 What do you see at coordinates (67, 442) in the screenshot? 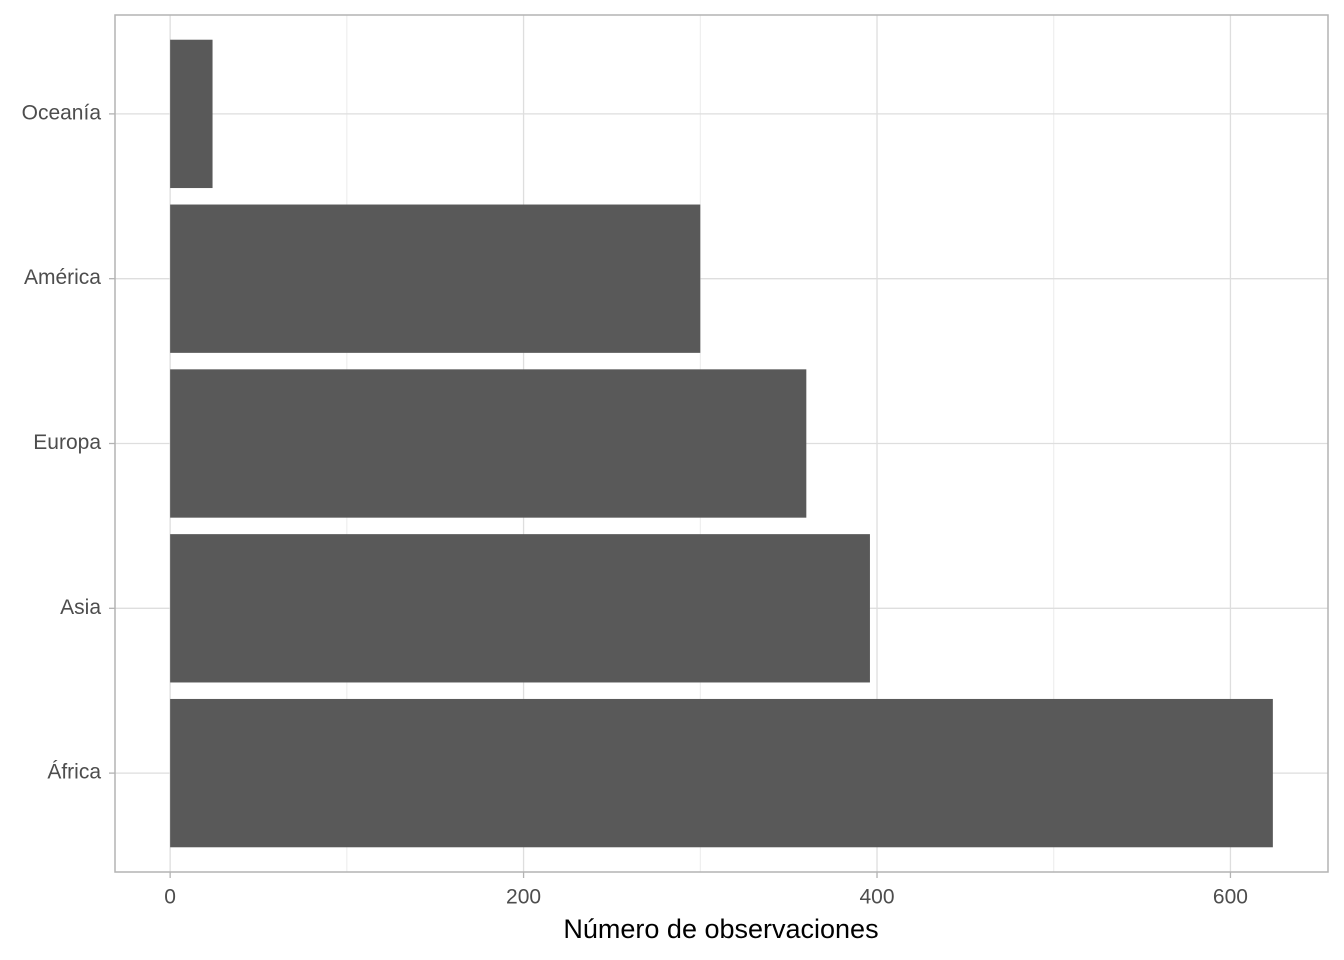
I see `y-tick-label: Europa` at bounding box center [67, 442].